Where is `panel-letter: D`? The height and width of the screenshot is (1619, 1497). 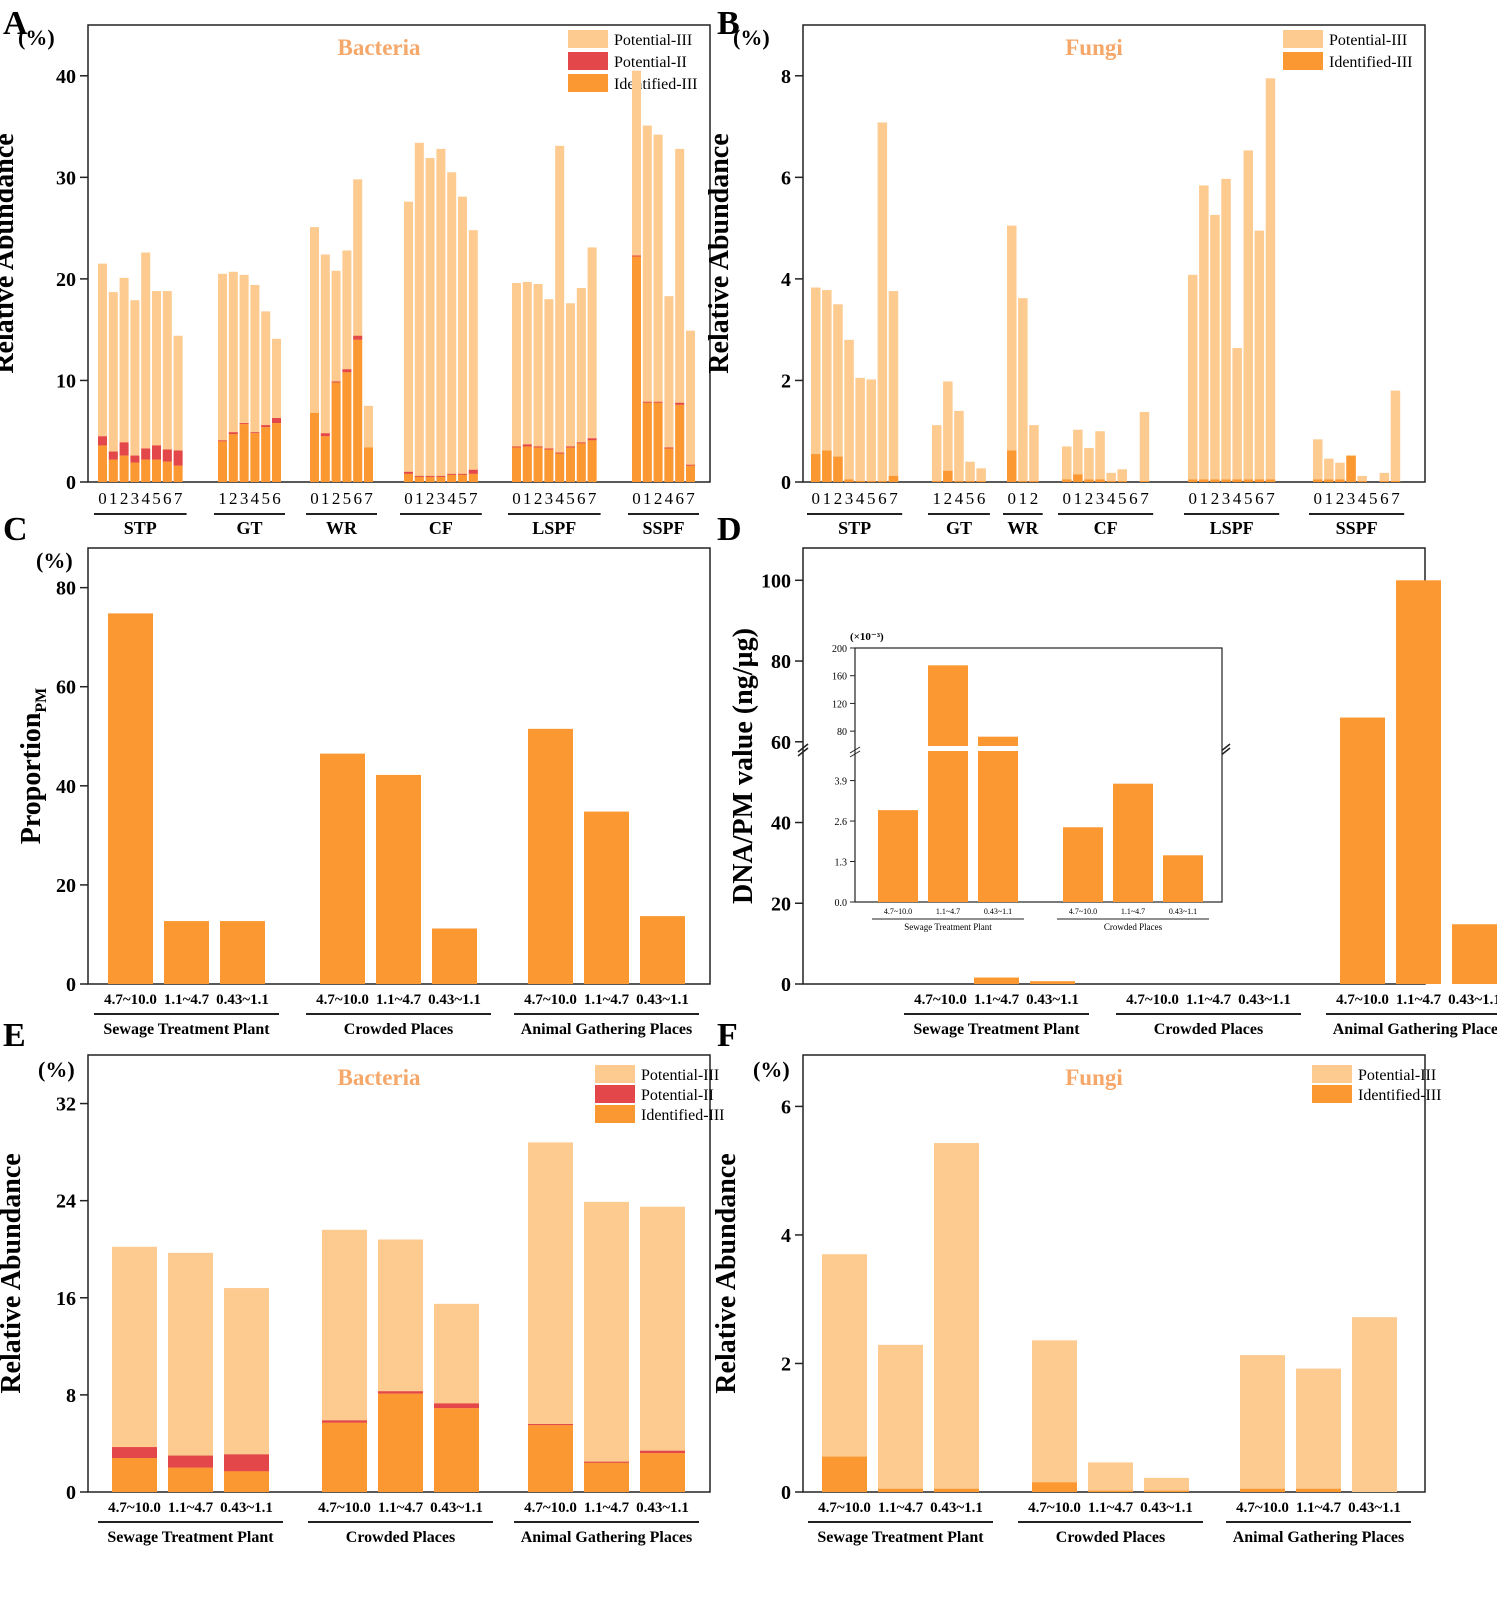 panel-letter: D is located at coordinates (729, 529).